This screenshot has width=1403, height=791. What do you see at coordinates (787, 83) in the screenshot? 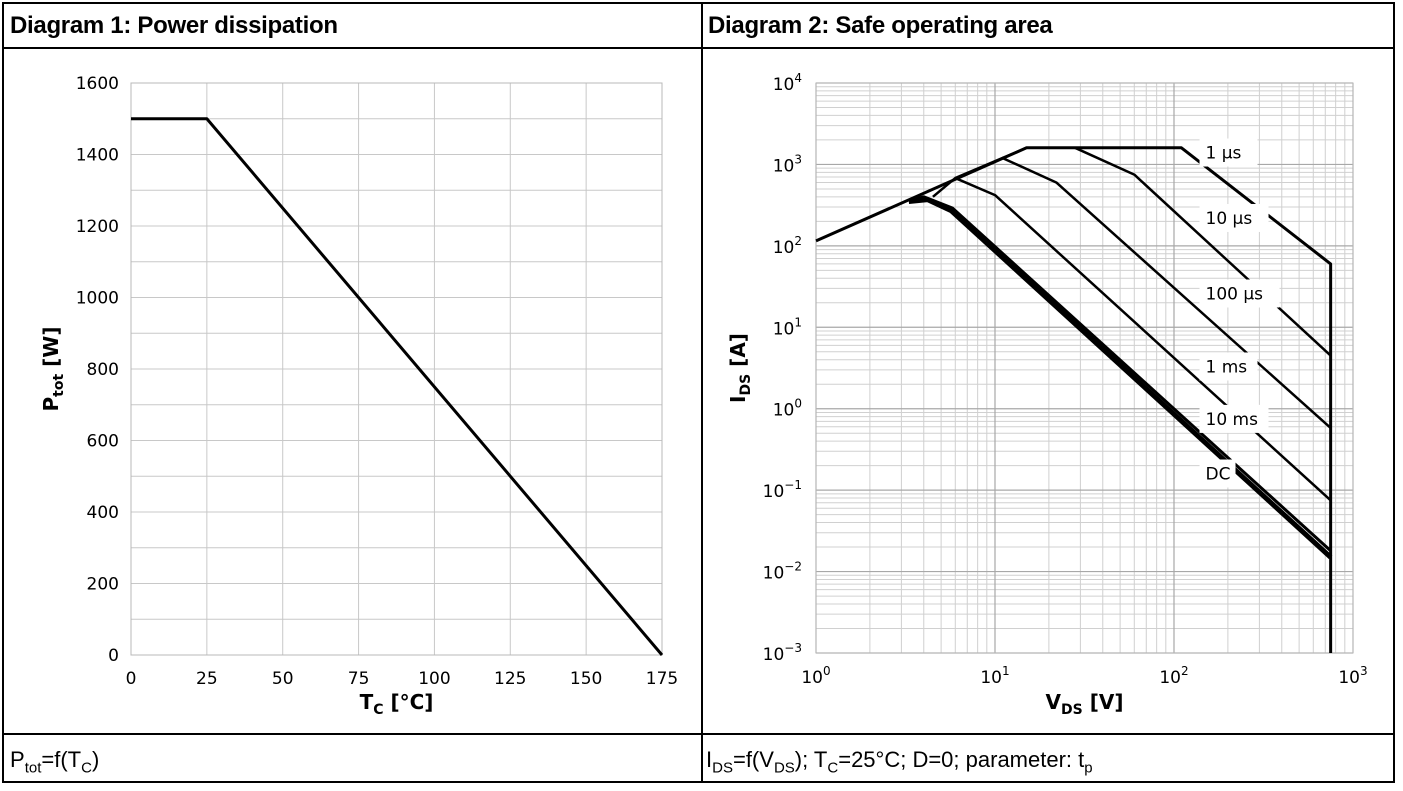
I see `y-tick-label: 10⁴` at bounding box center [787, 83].